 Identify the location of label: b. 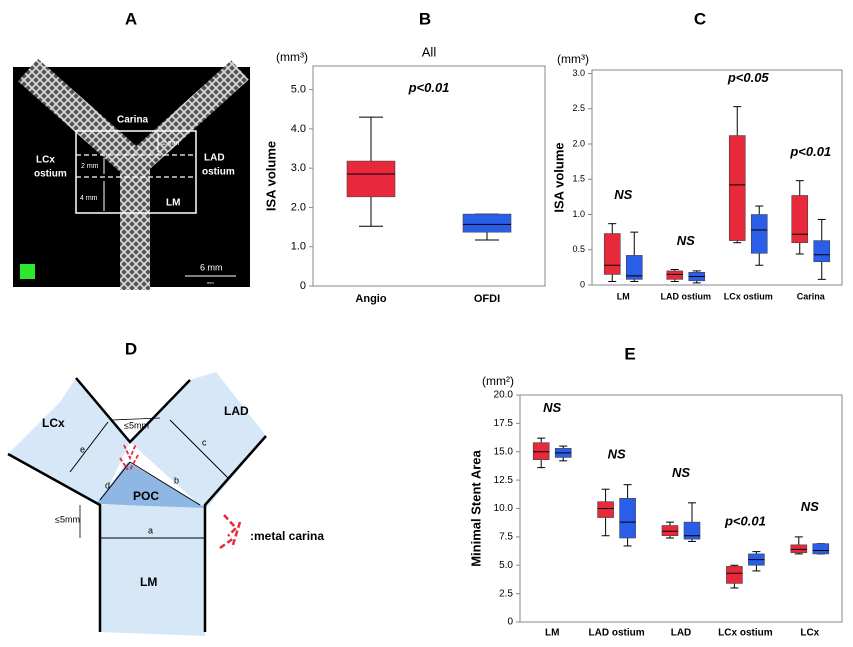
(176, 480).